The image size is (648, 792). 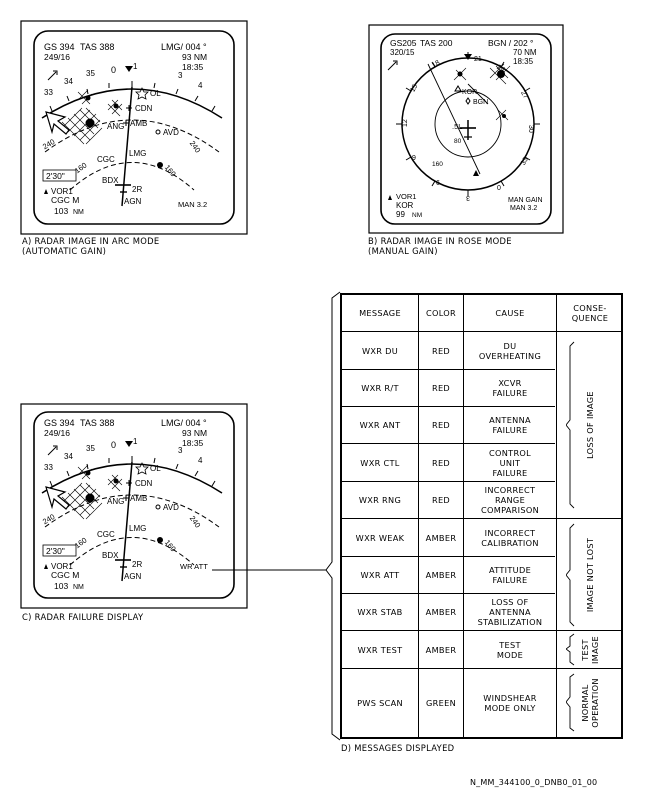 What do you see at coordinates (380, 388) in the screenshot?
I see `row-message: WXR R/T` at bounding box center [380, 388].